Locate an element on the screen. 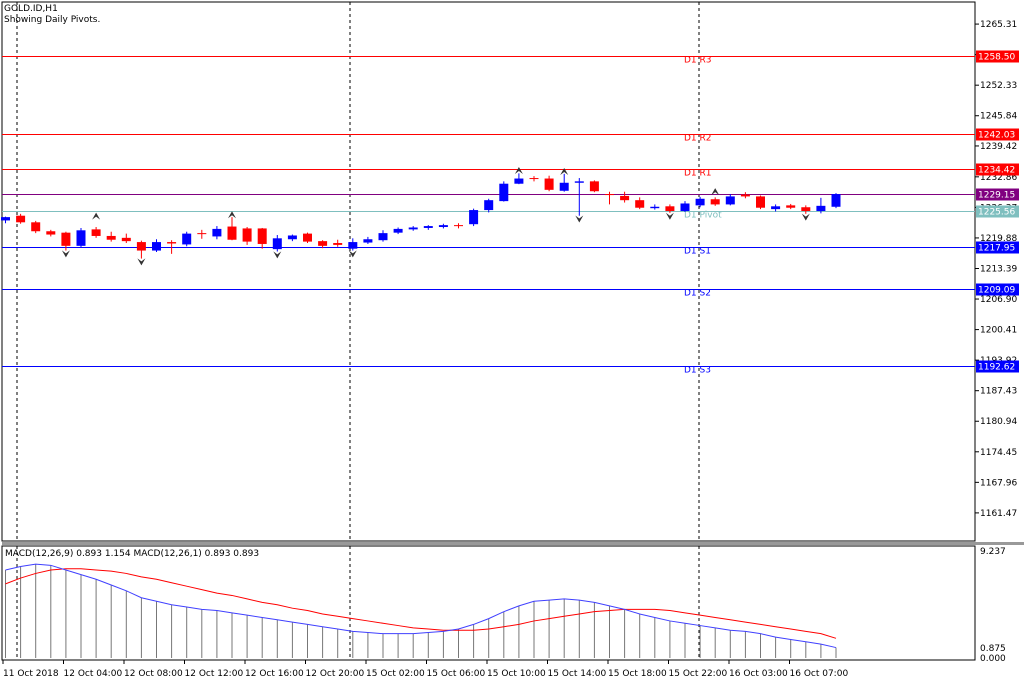  y-axis-tick-label: 1213.39 is located at coordinates (998, 269).